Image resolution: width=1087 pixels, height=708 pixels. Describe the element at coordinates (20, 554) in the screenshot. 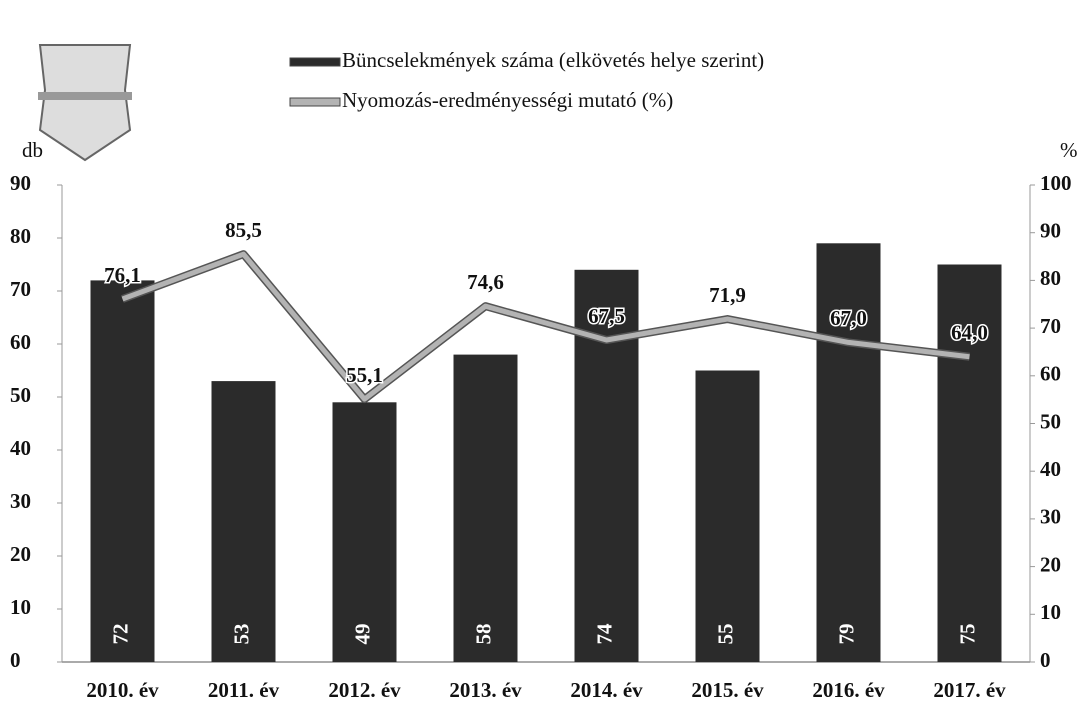

I see `y-tick-label: 20` at that location.